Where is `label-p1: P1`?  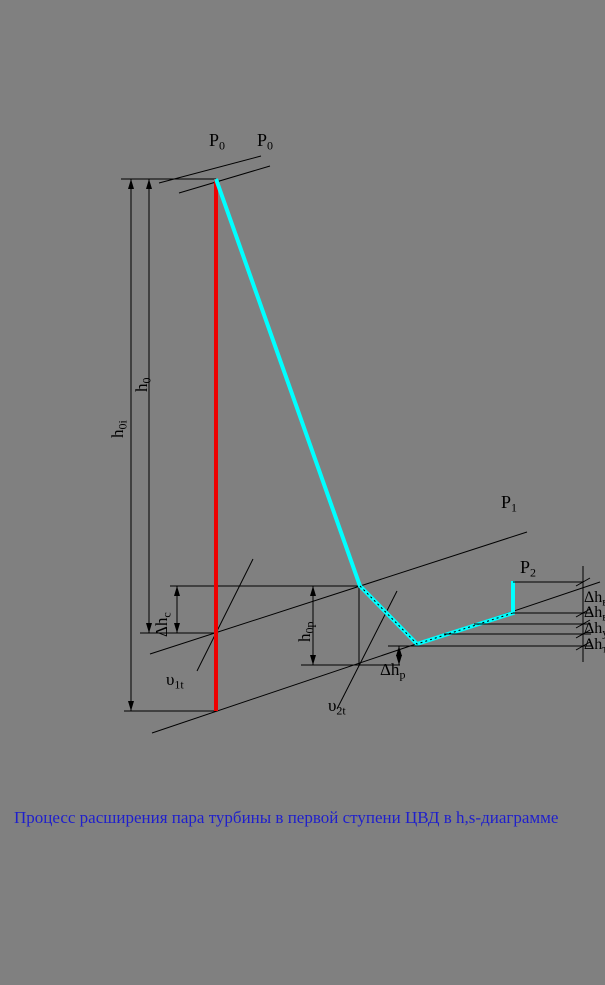 label-p1: P1 is located at coordinates (509, 503).